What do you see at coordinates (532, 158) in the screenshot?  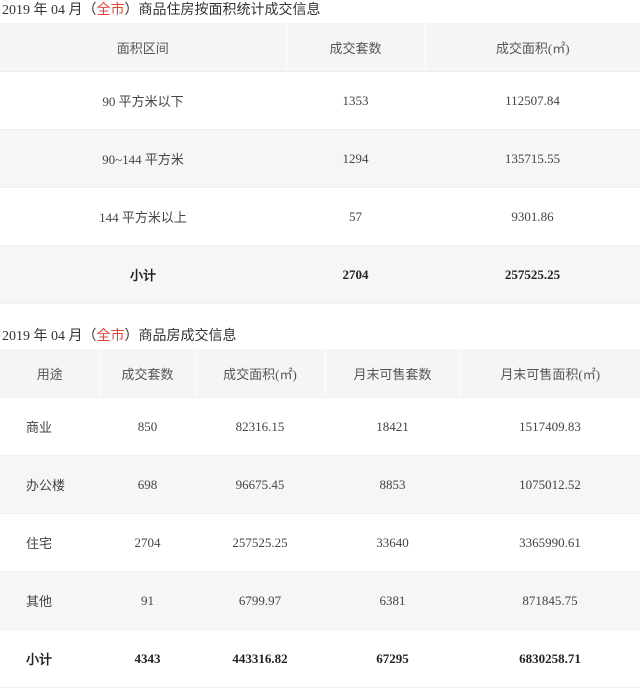 I see `cell-deal-area: 135715.55` at bounding box center [532, 158].